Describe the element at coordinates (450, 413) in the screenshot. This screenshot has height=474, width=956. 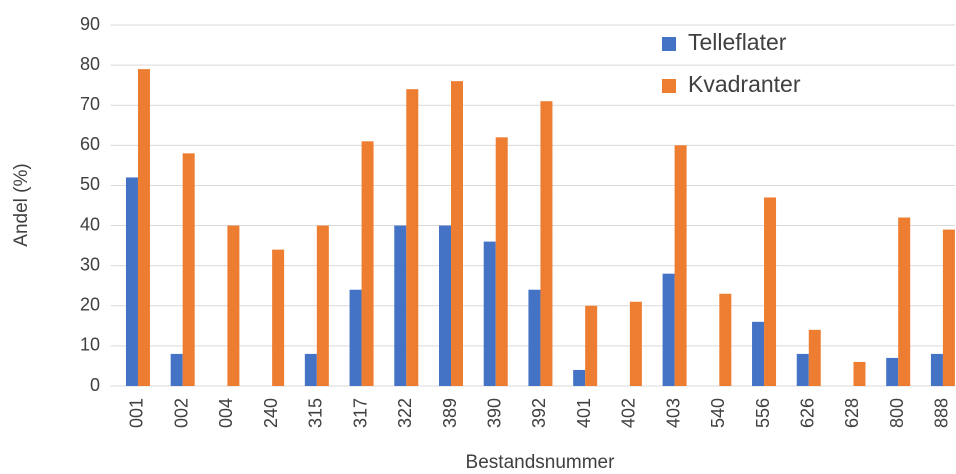
I see `x-tick-label: 389` at that location.